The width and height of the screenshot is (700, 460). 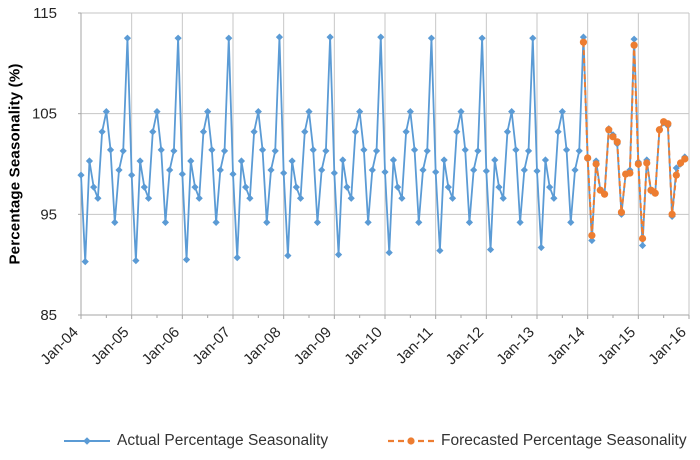 What do you see at coordinates (465, 346) in the screenshot?
I see `x-tick-label: Jan-12` at bounding box center [465, 346].